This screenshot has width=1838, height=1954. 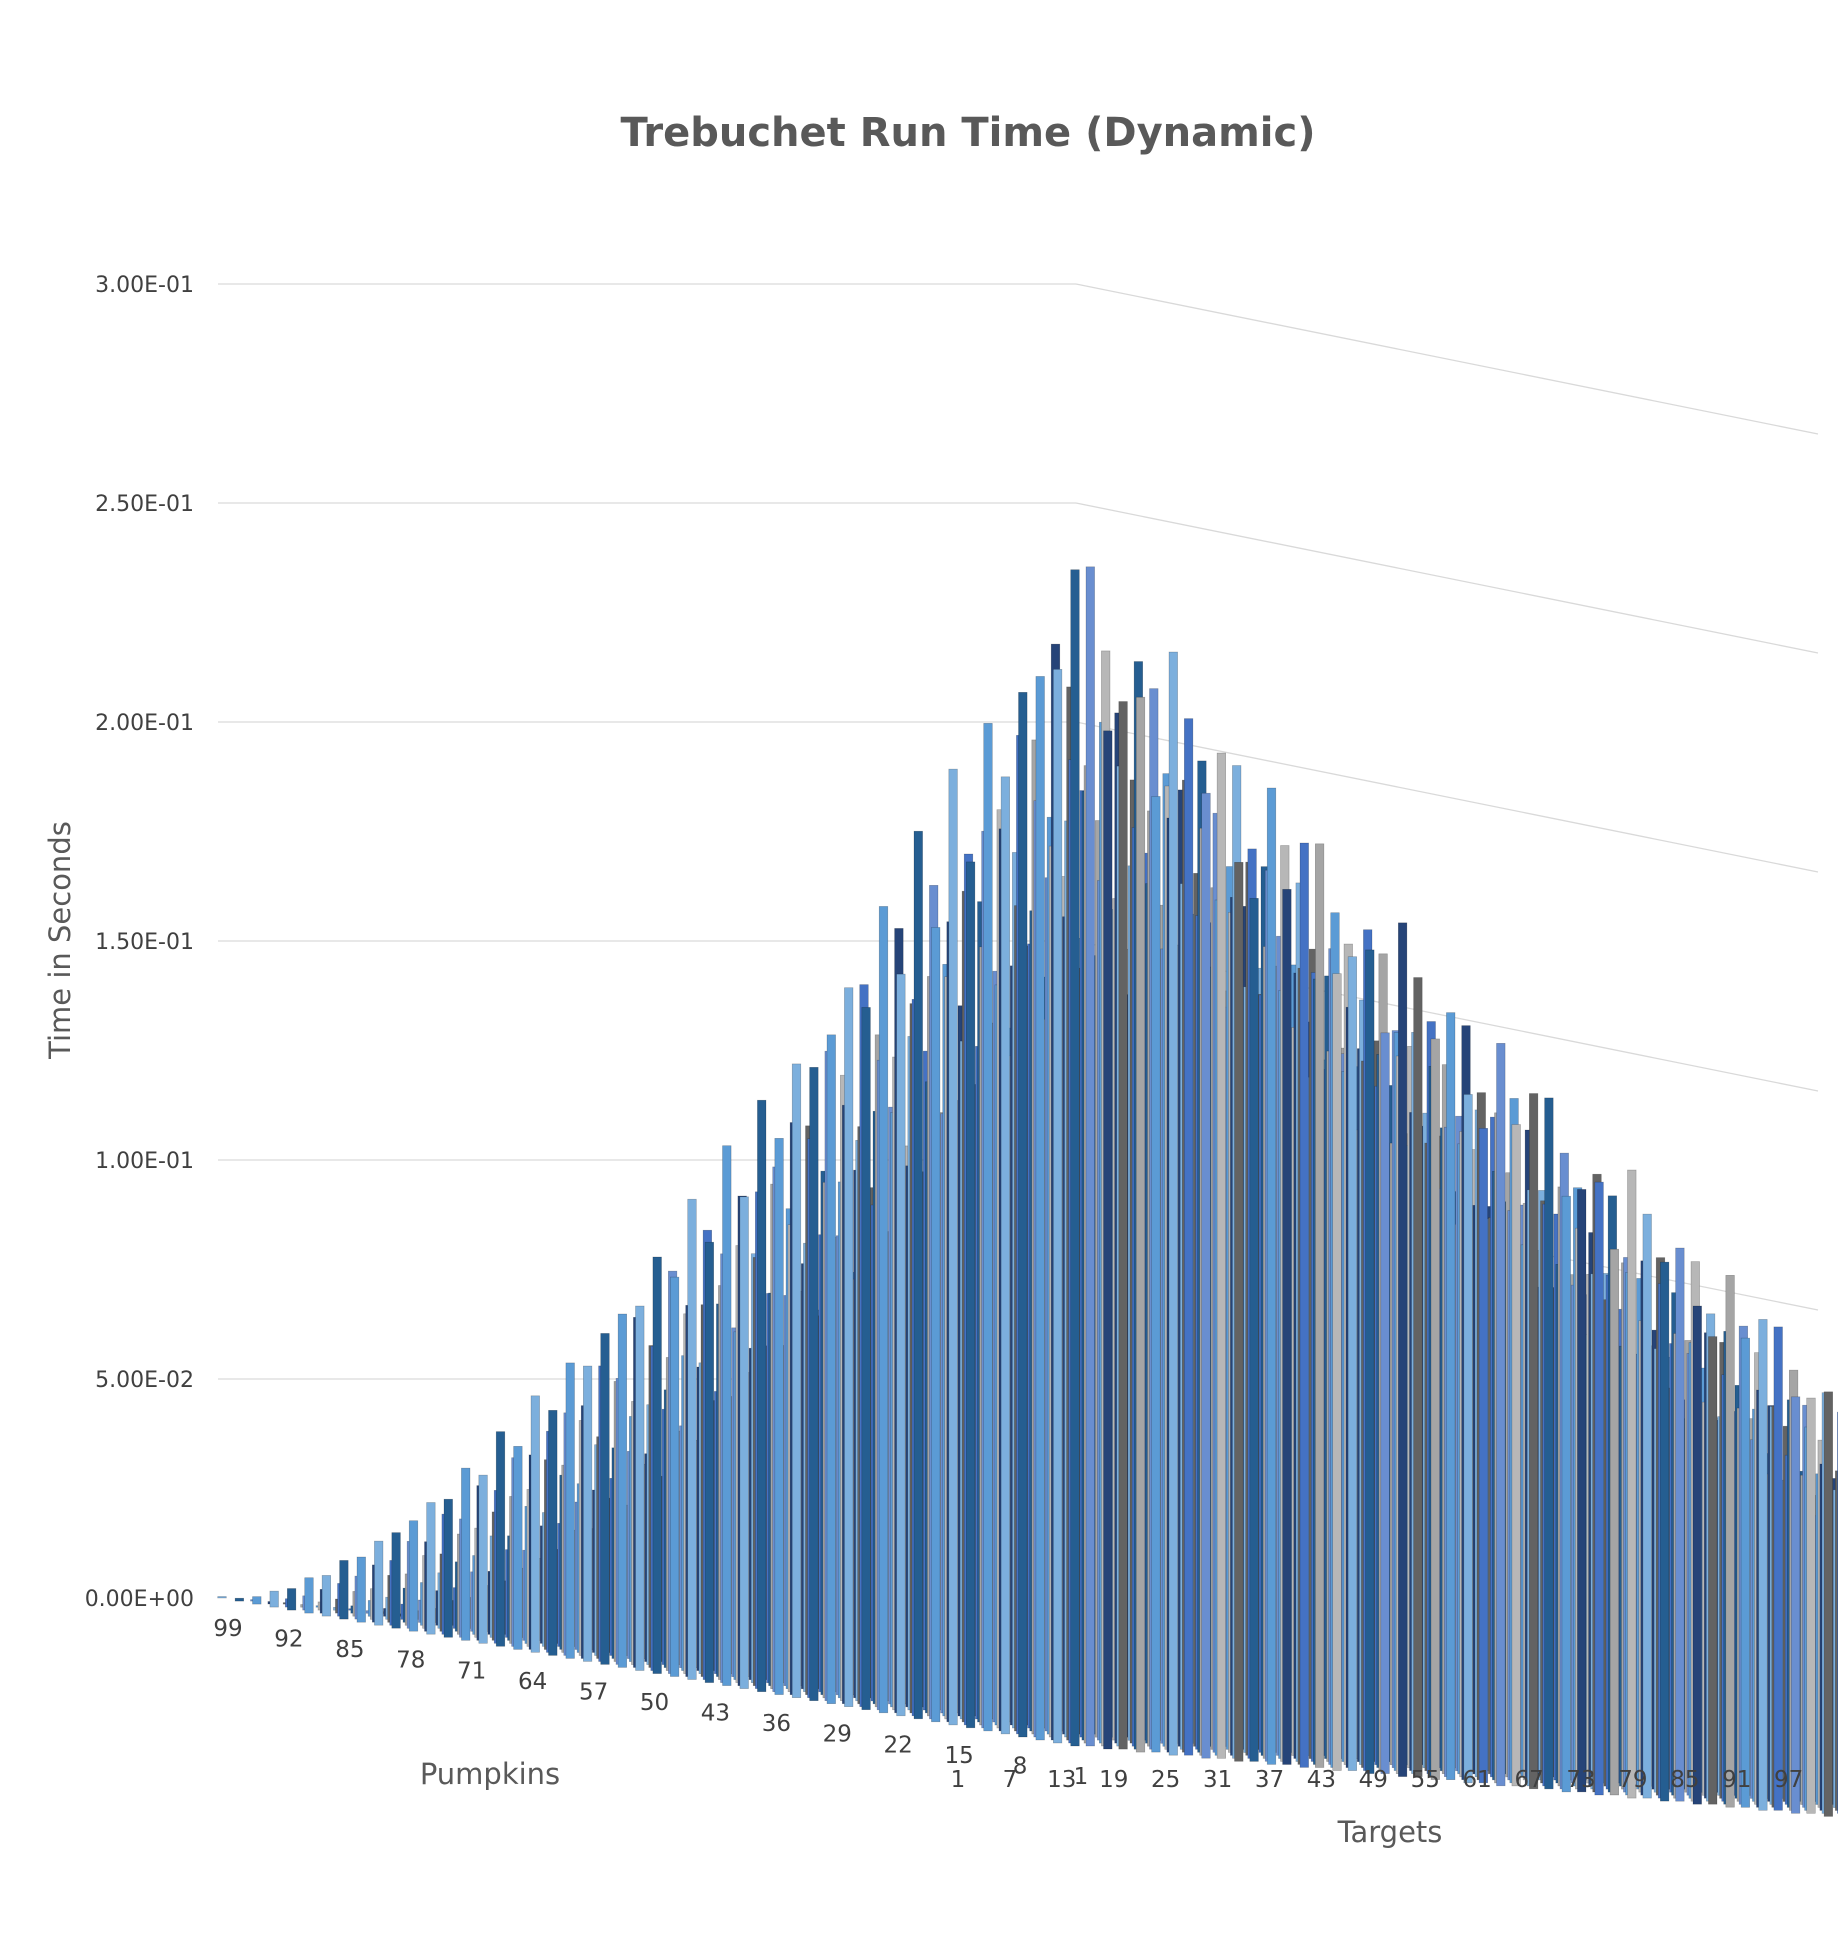 I want to click on pumpkins-axis-ticks: 99 92 85 78 71 64 57 50 43 36 29 22 15 8 1, so click(x=650, y=1703).